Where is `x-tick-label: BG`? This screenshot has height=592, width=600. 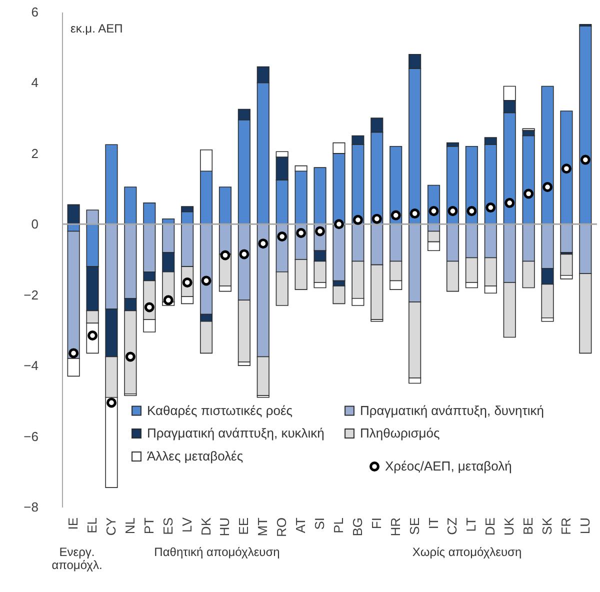 x-tick-label: BG is located at coordinates (357, 527).